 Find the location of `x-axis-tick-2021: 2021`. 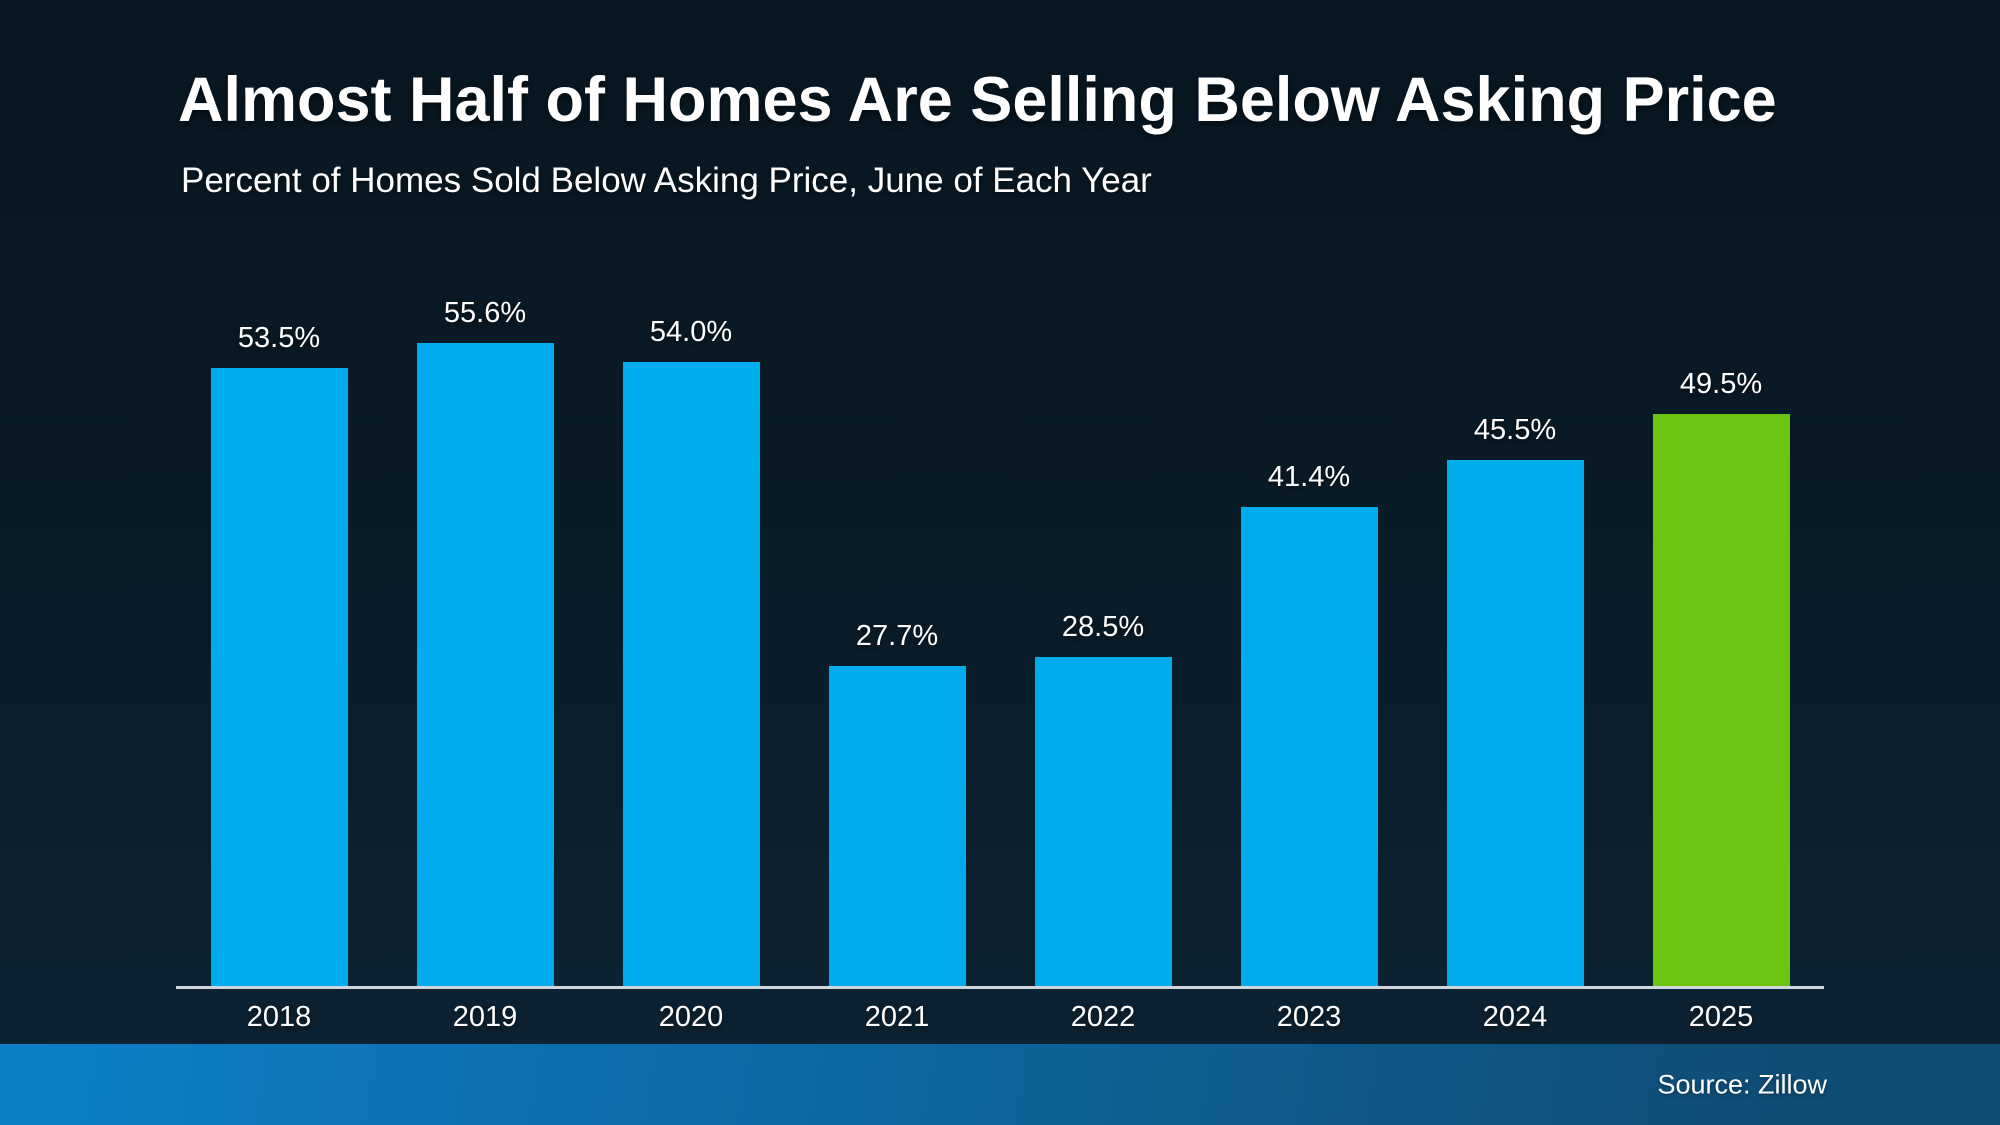

x-axis-tick-2021: 2021 is located at coordinates (897, 1017).